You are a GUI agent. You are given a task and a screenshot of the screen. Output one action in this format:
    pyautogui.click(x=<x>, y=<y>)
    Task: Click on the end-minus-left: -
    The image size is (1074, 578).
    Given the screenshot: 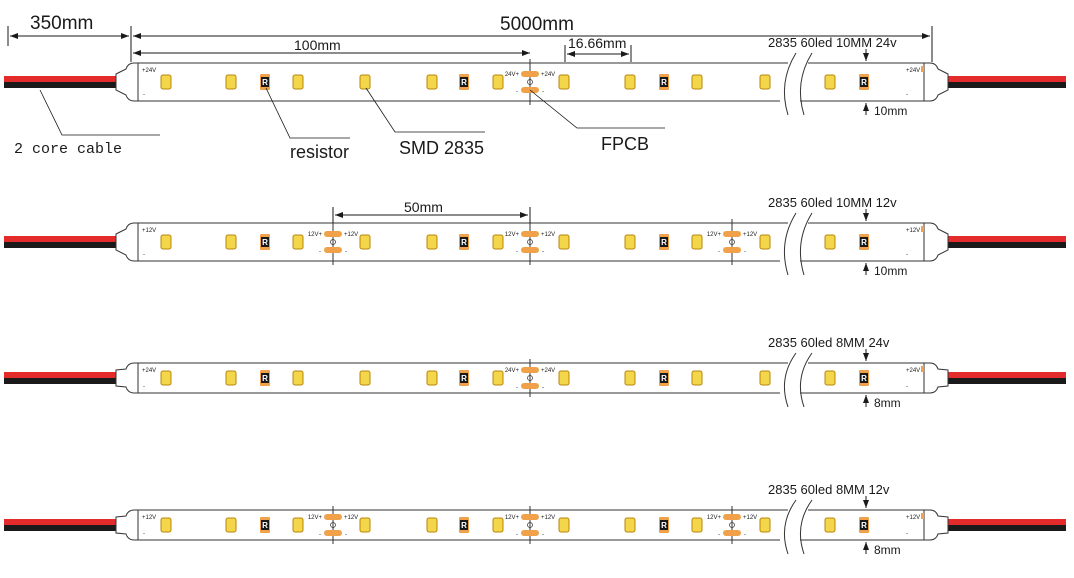 What is the action you would take?
    pyautogui.click(x=144, y=387)
    